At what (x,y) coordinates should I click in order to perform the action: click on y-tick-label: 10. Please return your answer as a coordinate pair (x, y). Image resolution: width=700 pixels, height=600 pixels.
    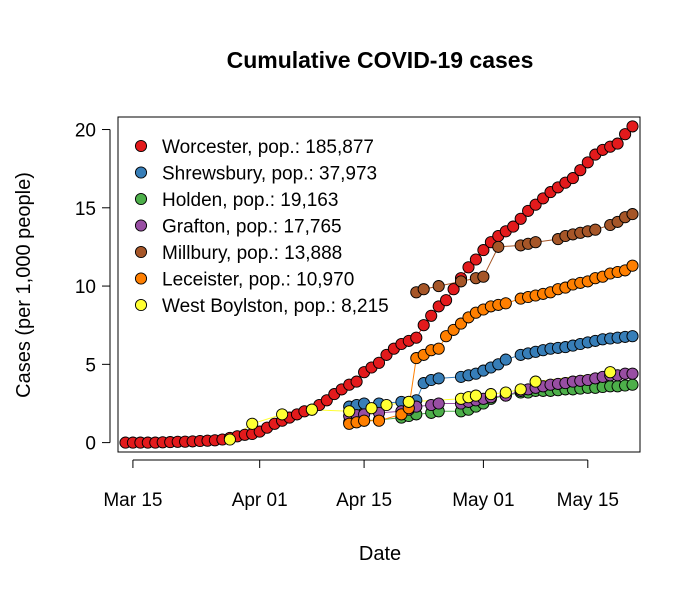
    Looking at the image, I should click on (85, 287).